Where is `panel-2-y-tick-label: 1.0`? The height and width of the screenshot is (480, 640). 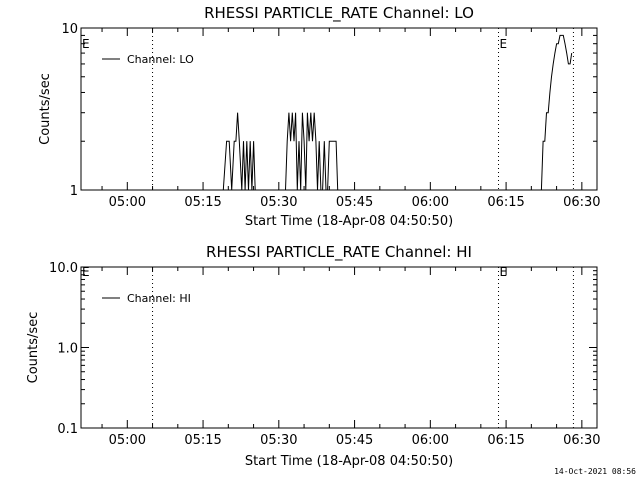 panel-2-y-tick-label: 1.0 is located at coordinates (67, 349).